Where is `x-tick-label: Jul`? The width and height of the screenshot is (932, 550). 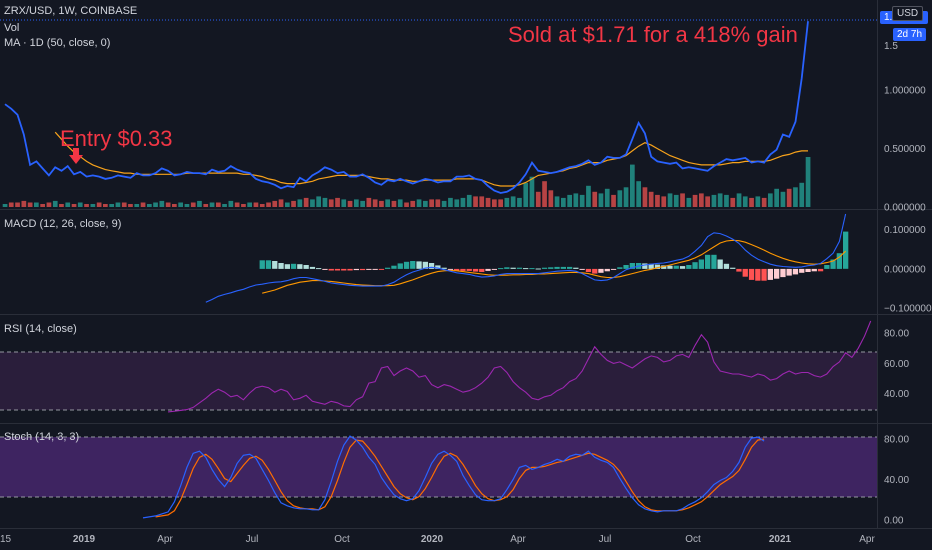 x-tick-label: Jul is located at coordinates (605, 539).